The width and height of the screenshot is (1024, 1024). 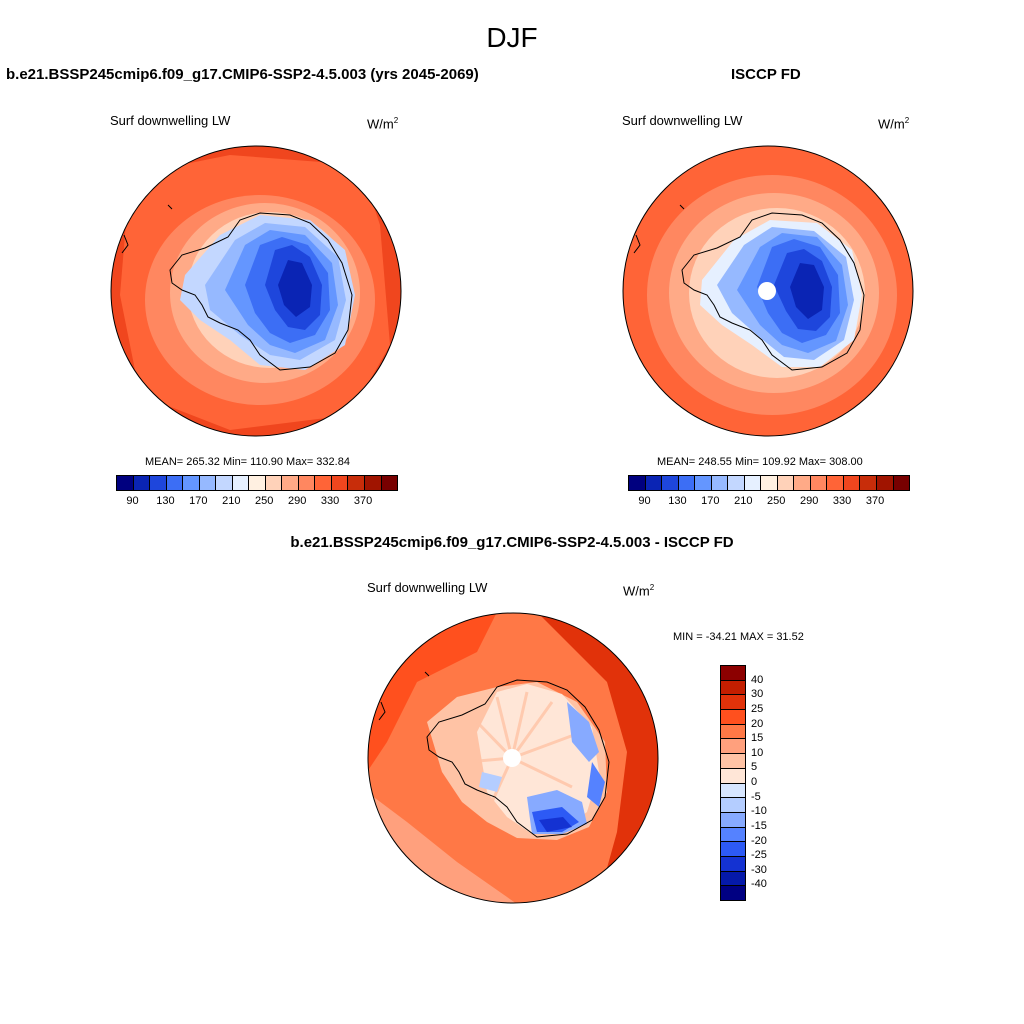 What do you see at coordinates (170, 120) in the screenshot?
I see `left-variable-label: Surf downwelling LW` at bounding box center [170, 120].